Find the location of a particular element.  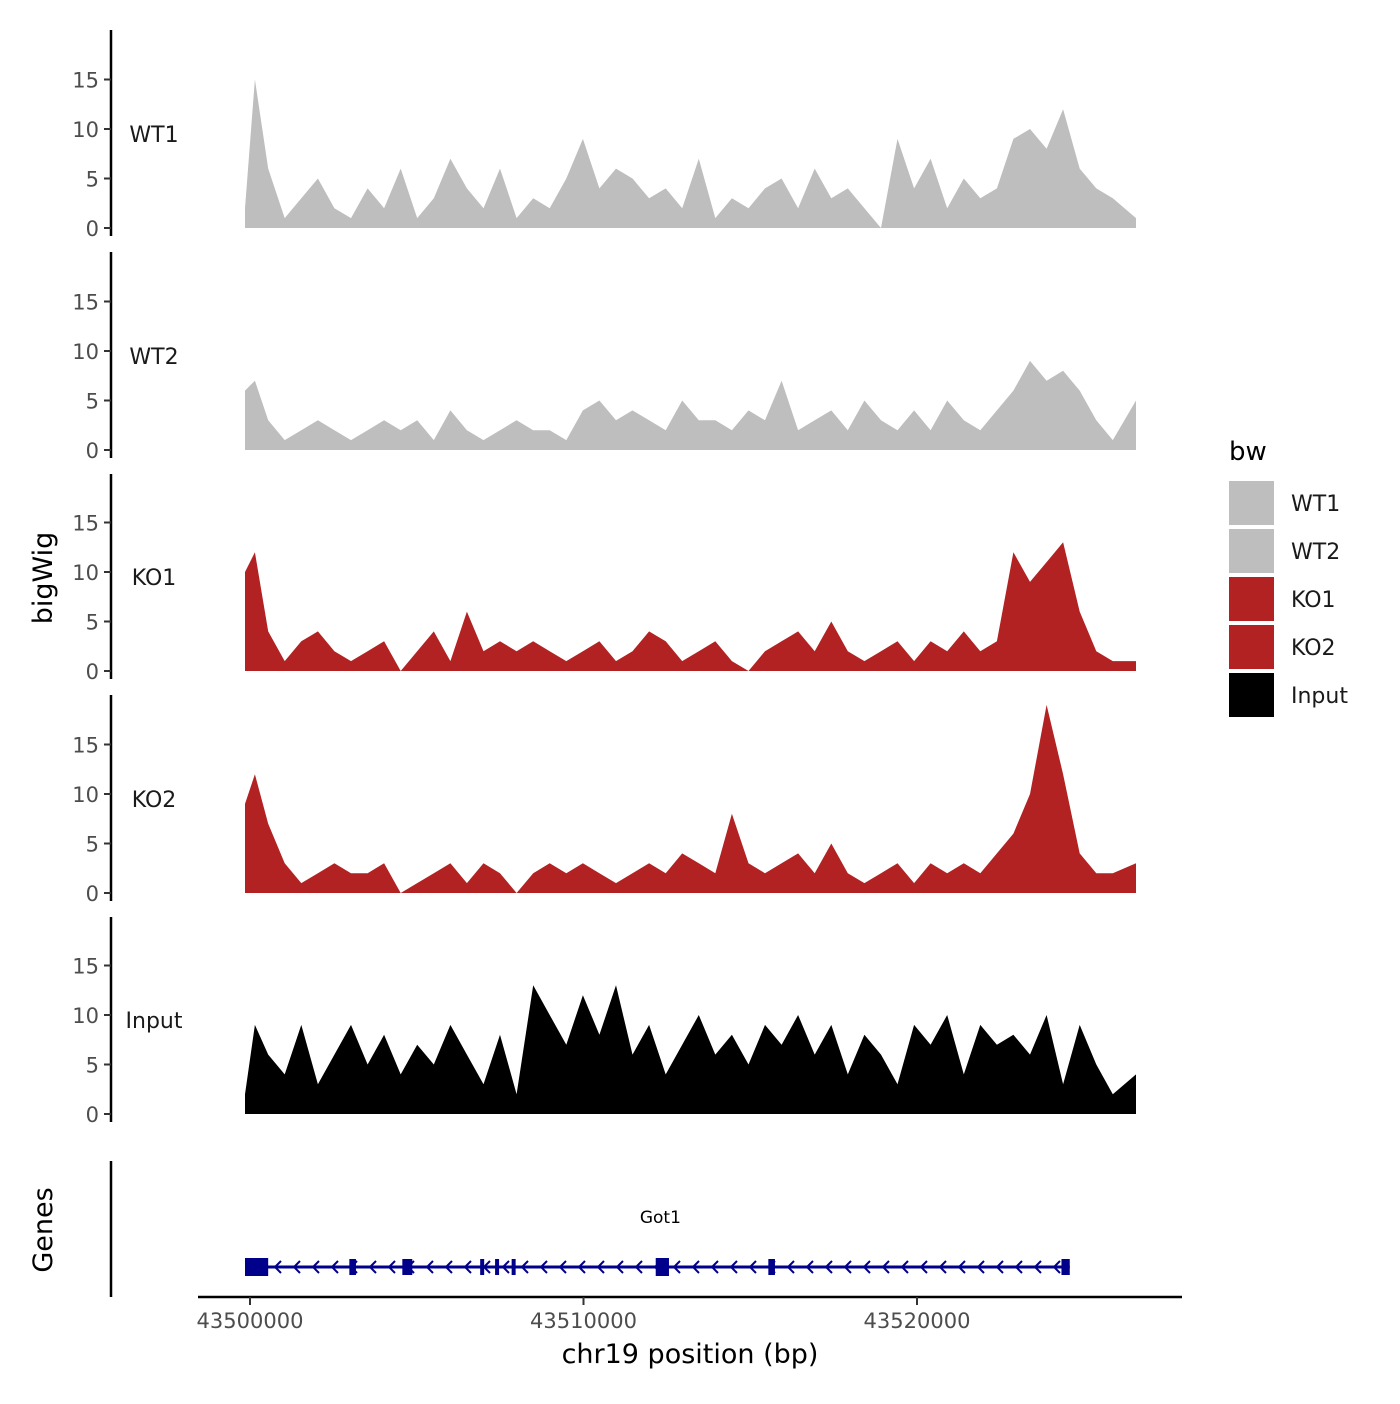

legend-swatch-ko1 is located at coordinates (1251, 599).